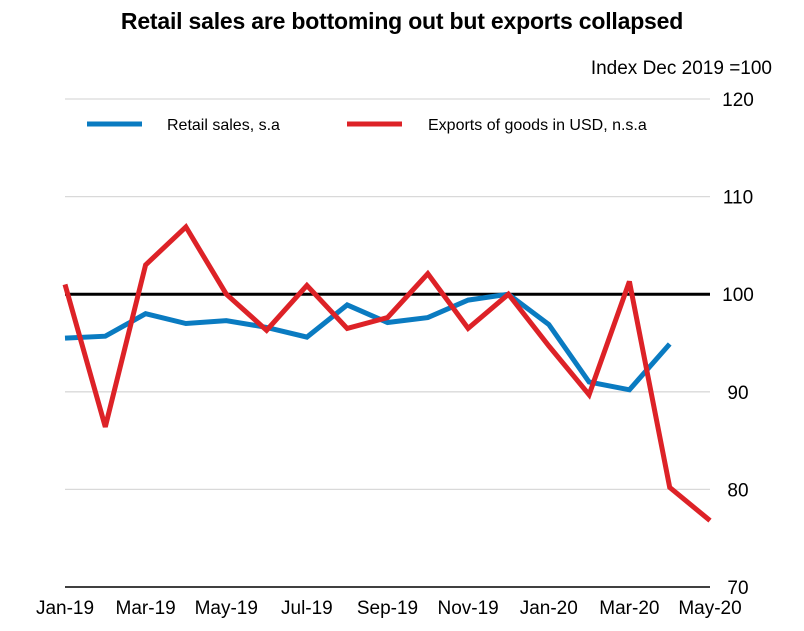 The image size is (804, 631). I want to click on y-tick-label: 110, so click(738, 198).